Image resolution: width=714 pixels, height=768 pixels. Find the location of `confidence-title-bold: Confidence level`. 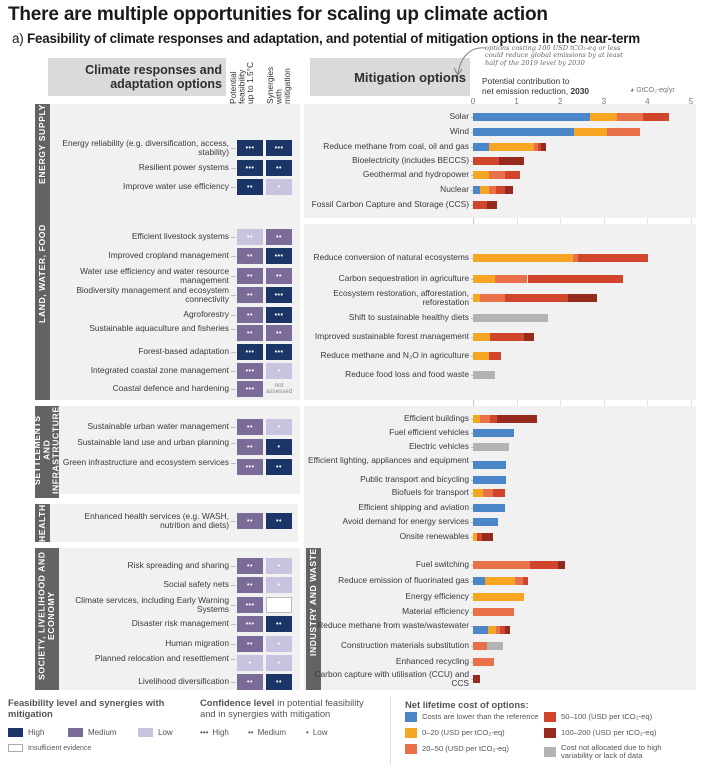

confidence-title-bold: Confidence level is located at coordinates (237, 702).